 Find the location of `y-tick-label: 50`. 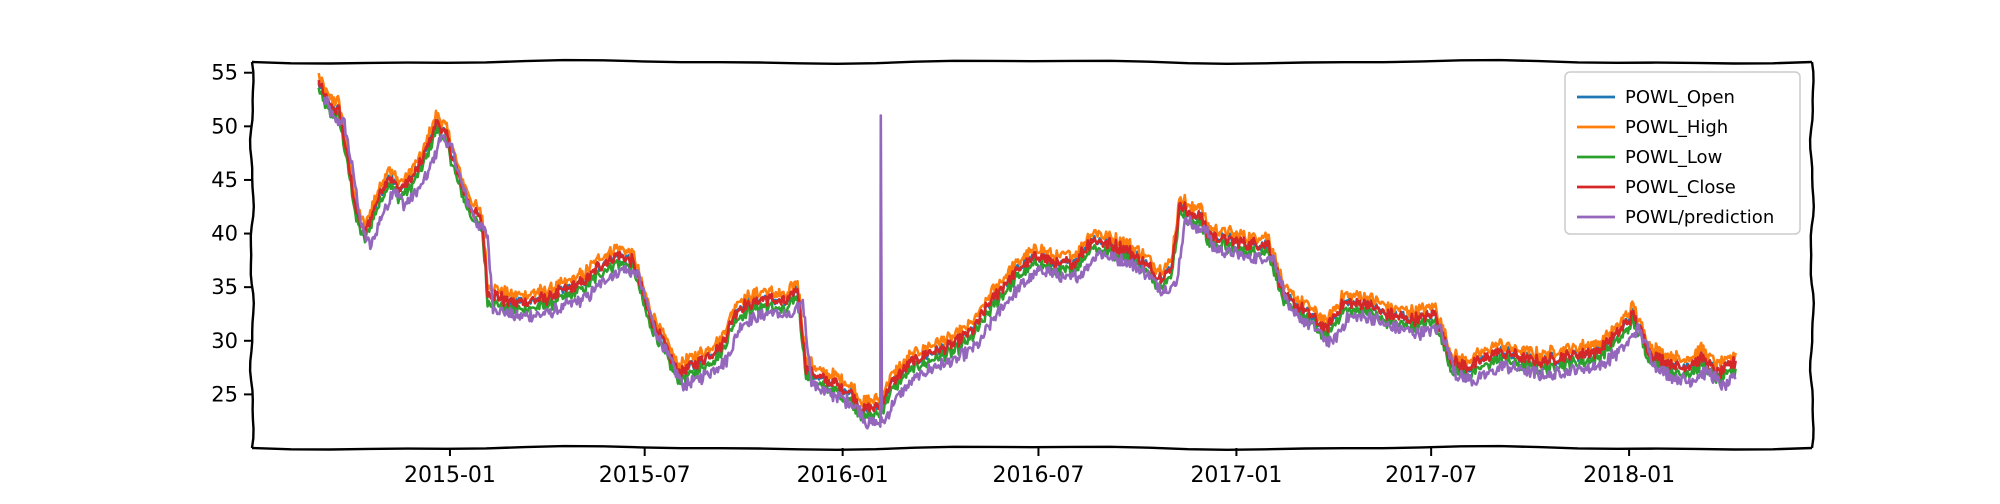

y-tick-label: 50 is located at coordinates (224, 126).